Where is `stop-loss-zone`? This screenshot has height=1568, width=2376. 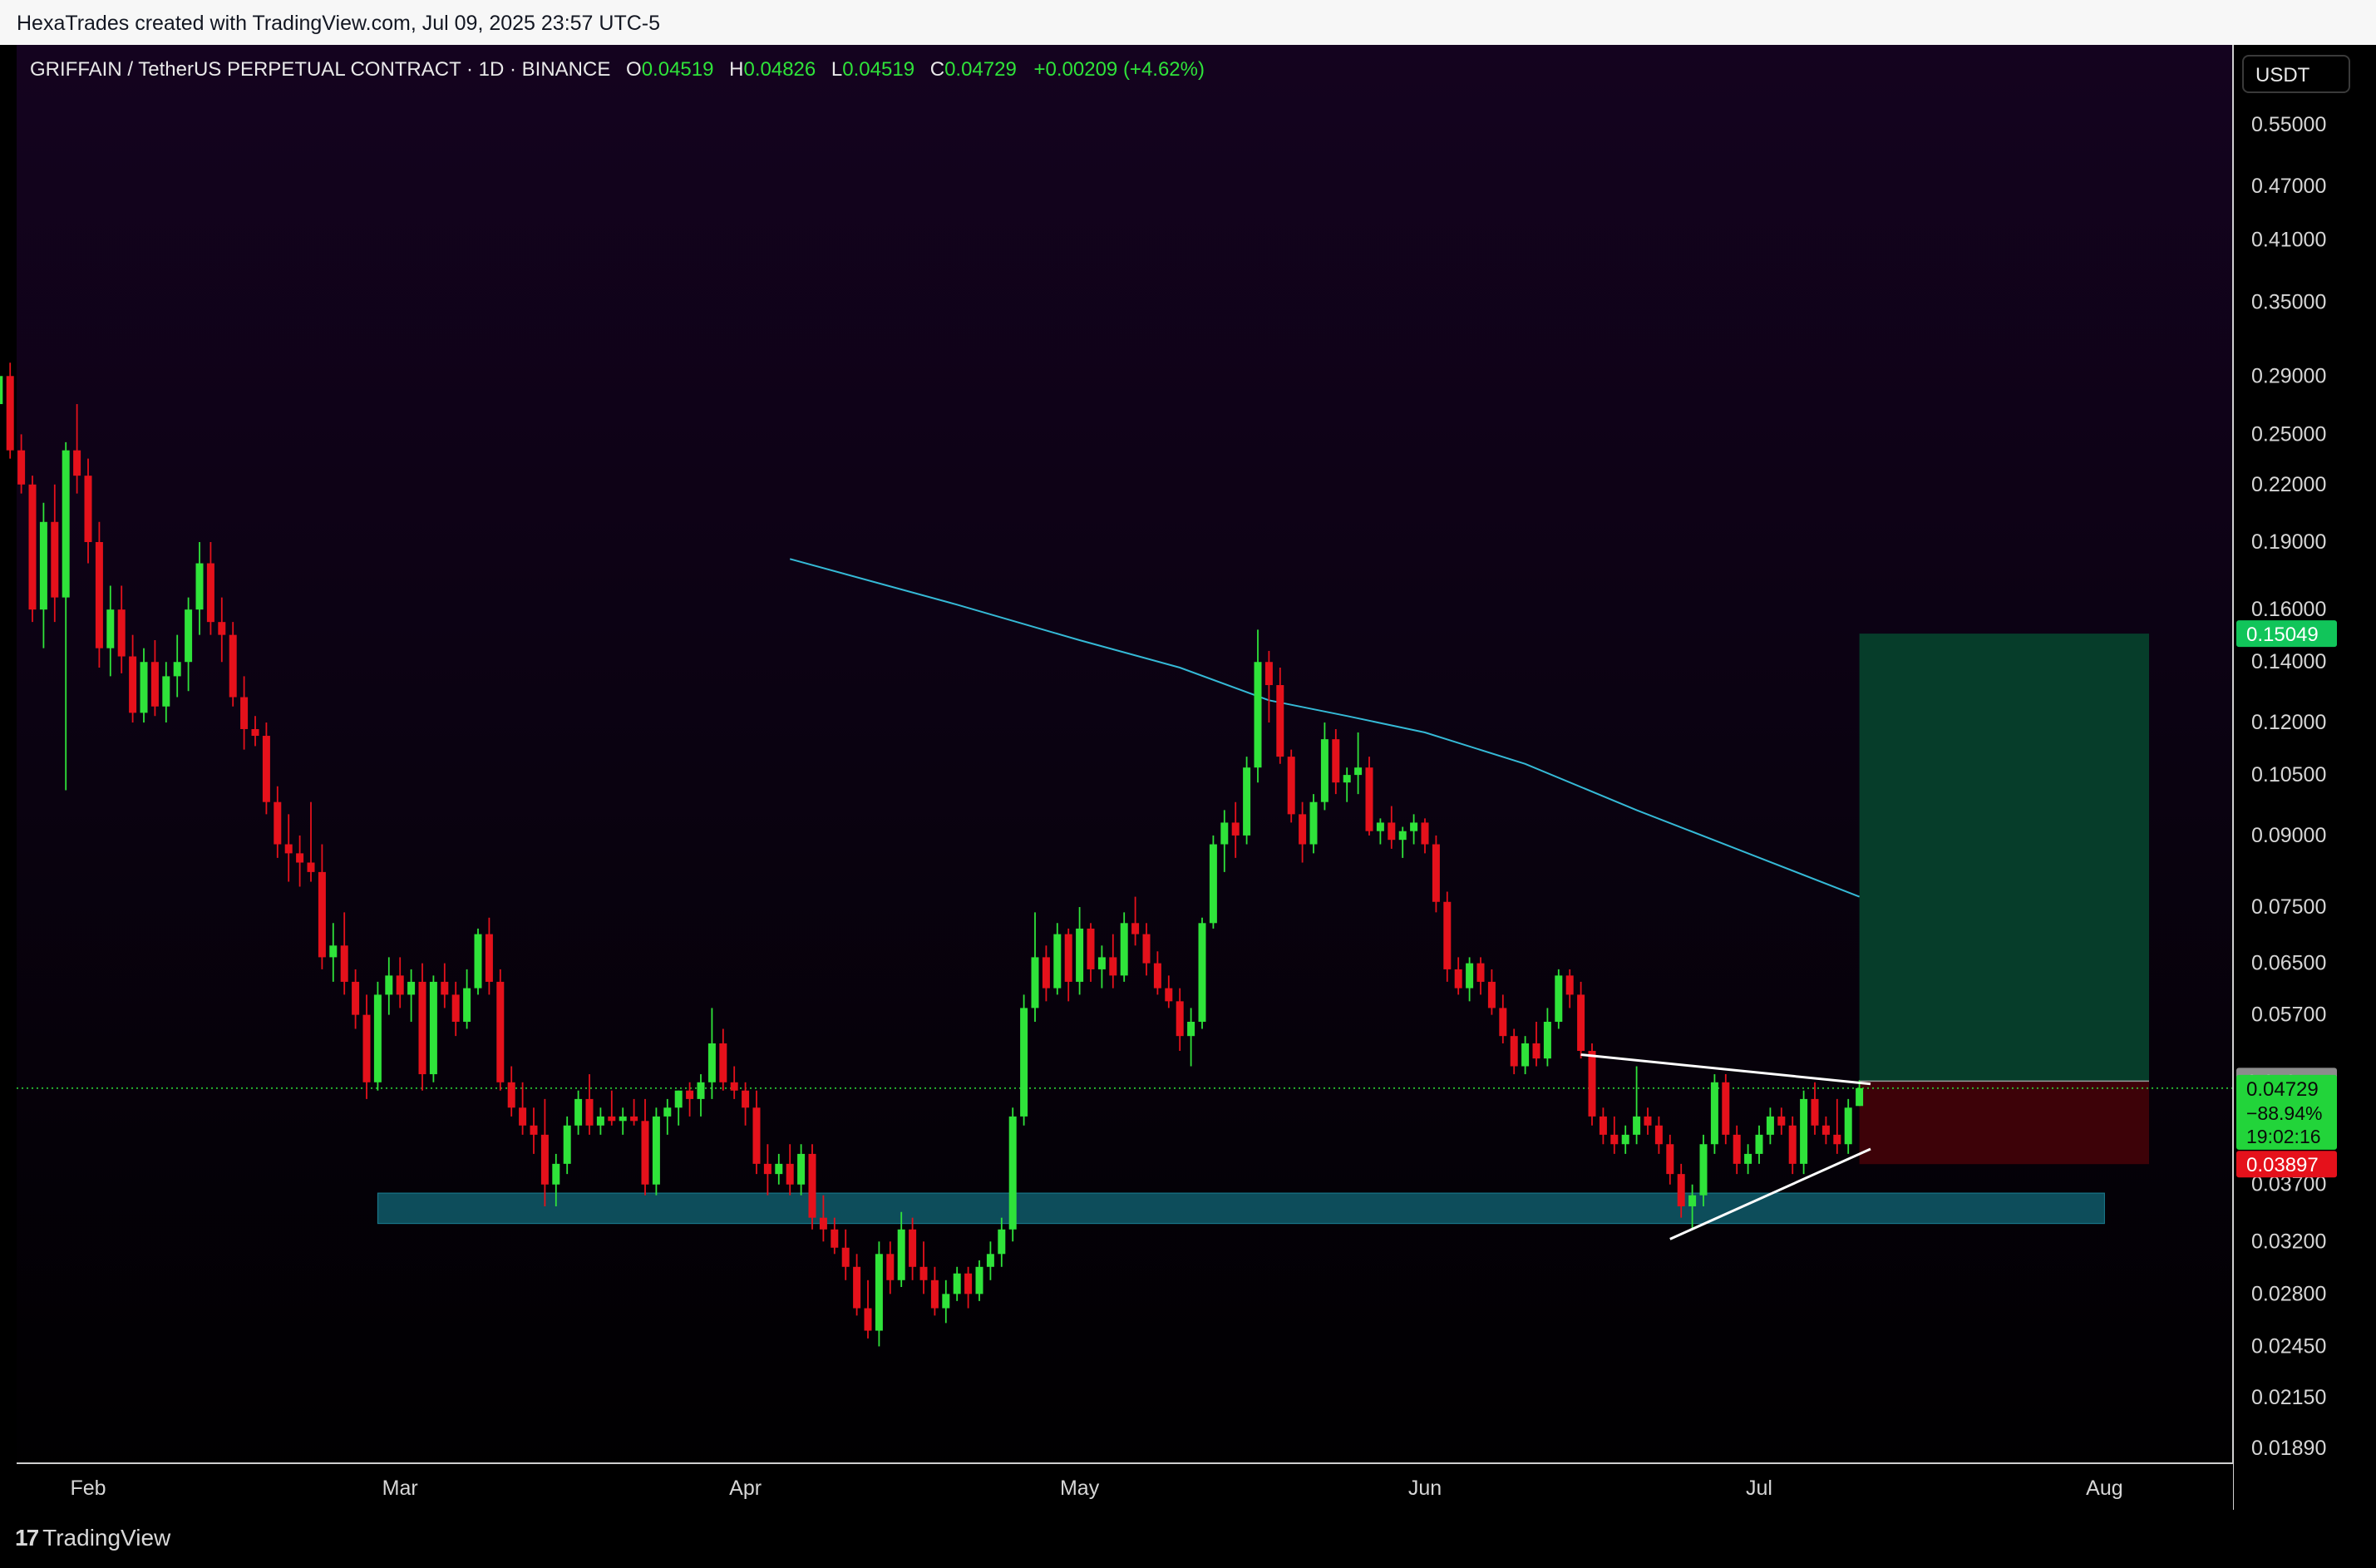
stop-loss-zone is located at coordinates (2004, 1123).